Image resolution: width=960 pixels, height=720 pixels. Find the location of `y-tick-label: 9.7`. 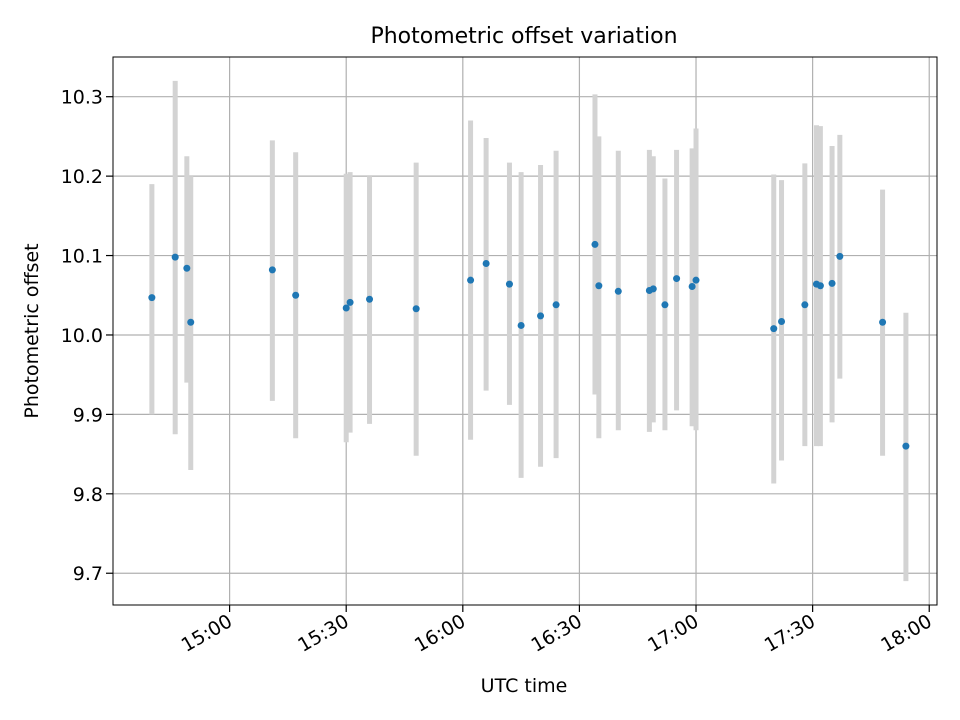

y-tick-label: 9.7 is located at coordinates (88, 574).